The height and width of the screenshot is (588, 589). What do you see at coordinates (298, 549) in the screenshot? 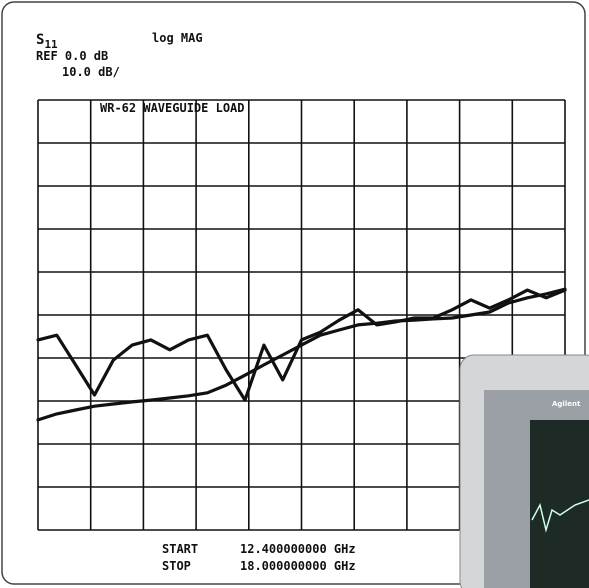
I see `start-value: 12.400000000 GHz` at bounding box center [298, 549].